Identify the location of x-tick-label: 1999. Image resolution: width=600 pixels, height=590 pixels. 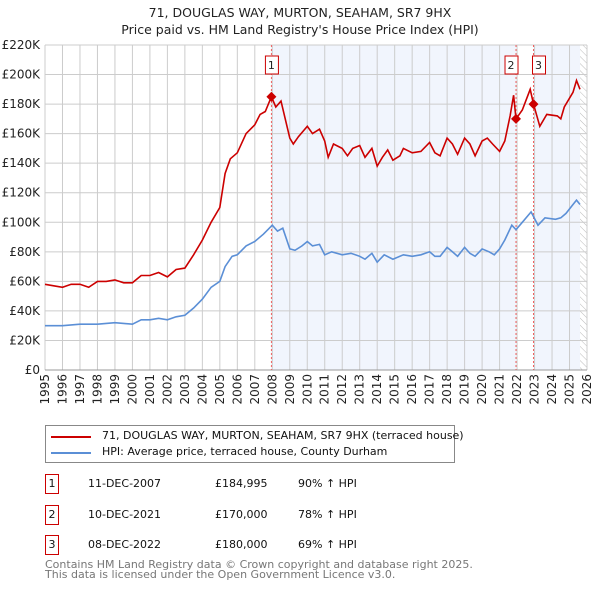
(115, 389).